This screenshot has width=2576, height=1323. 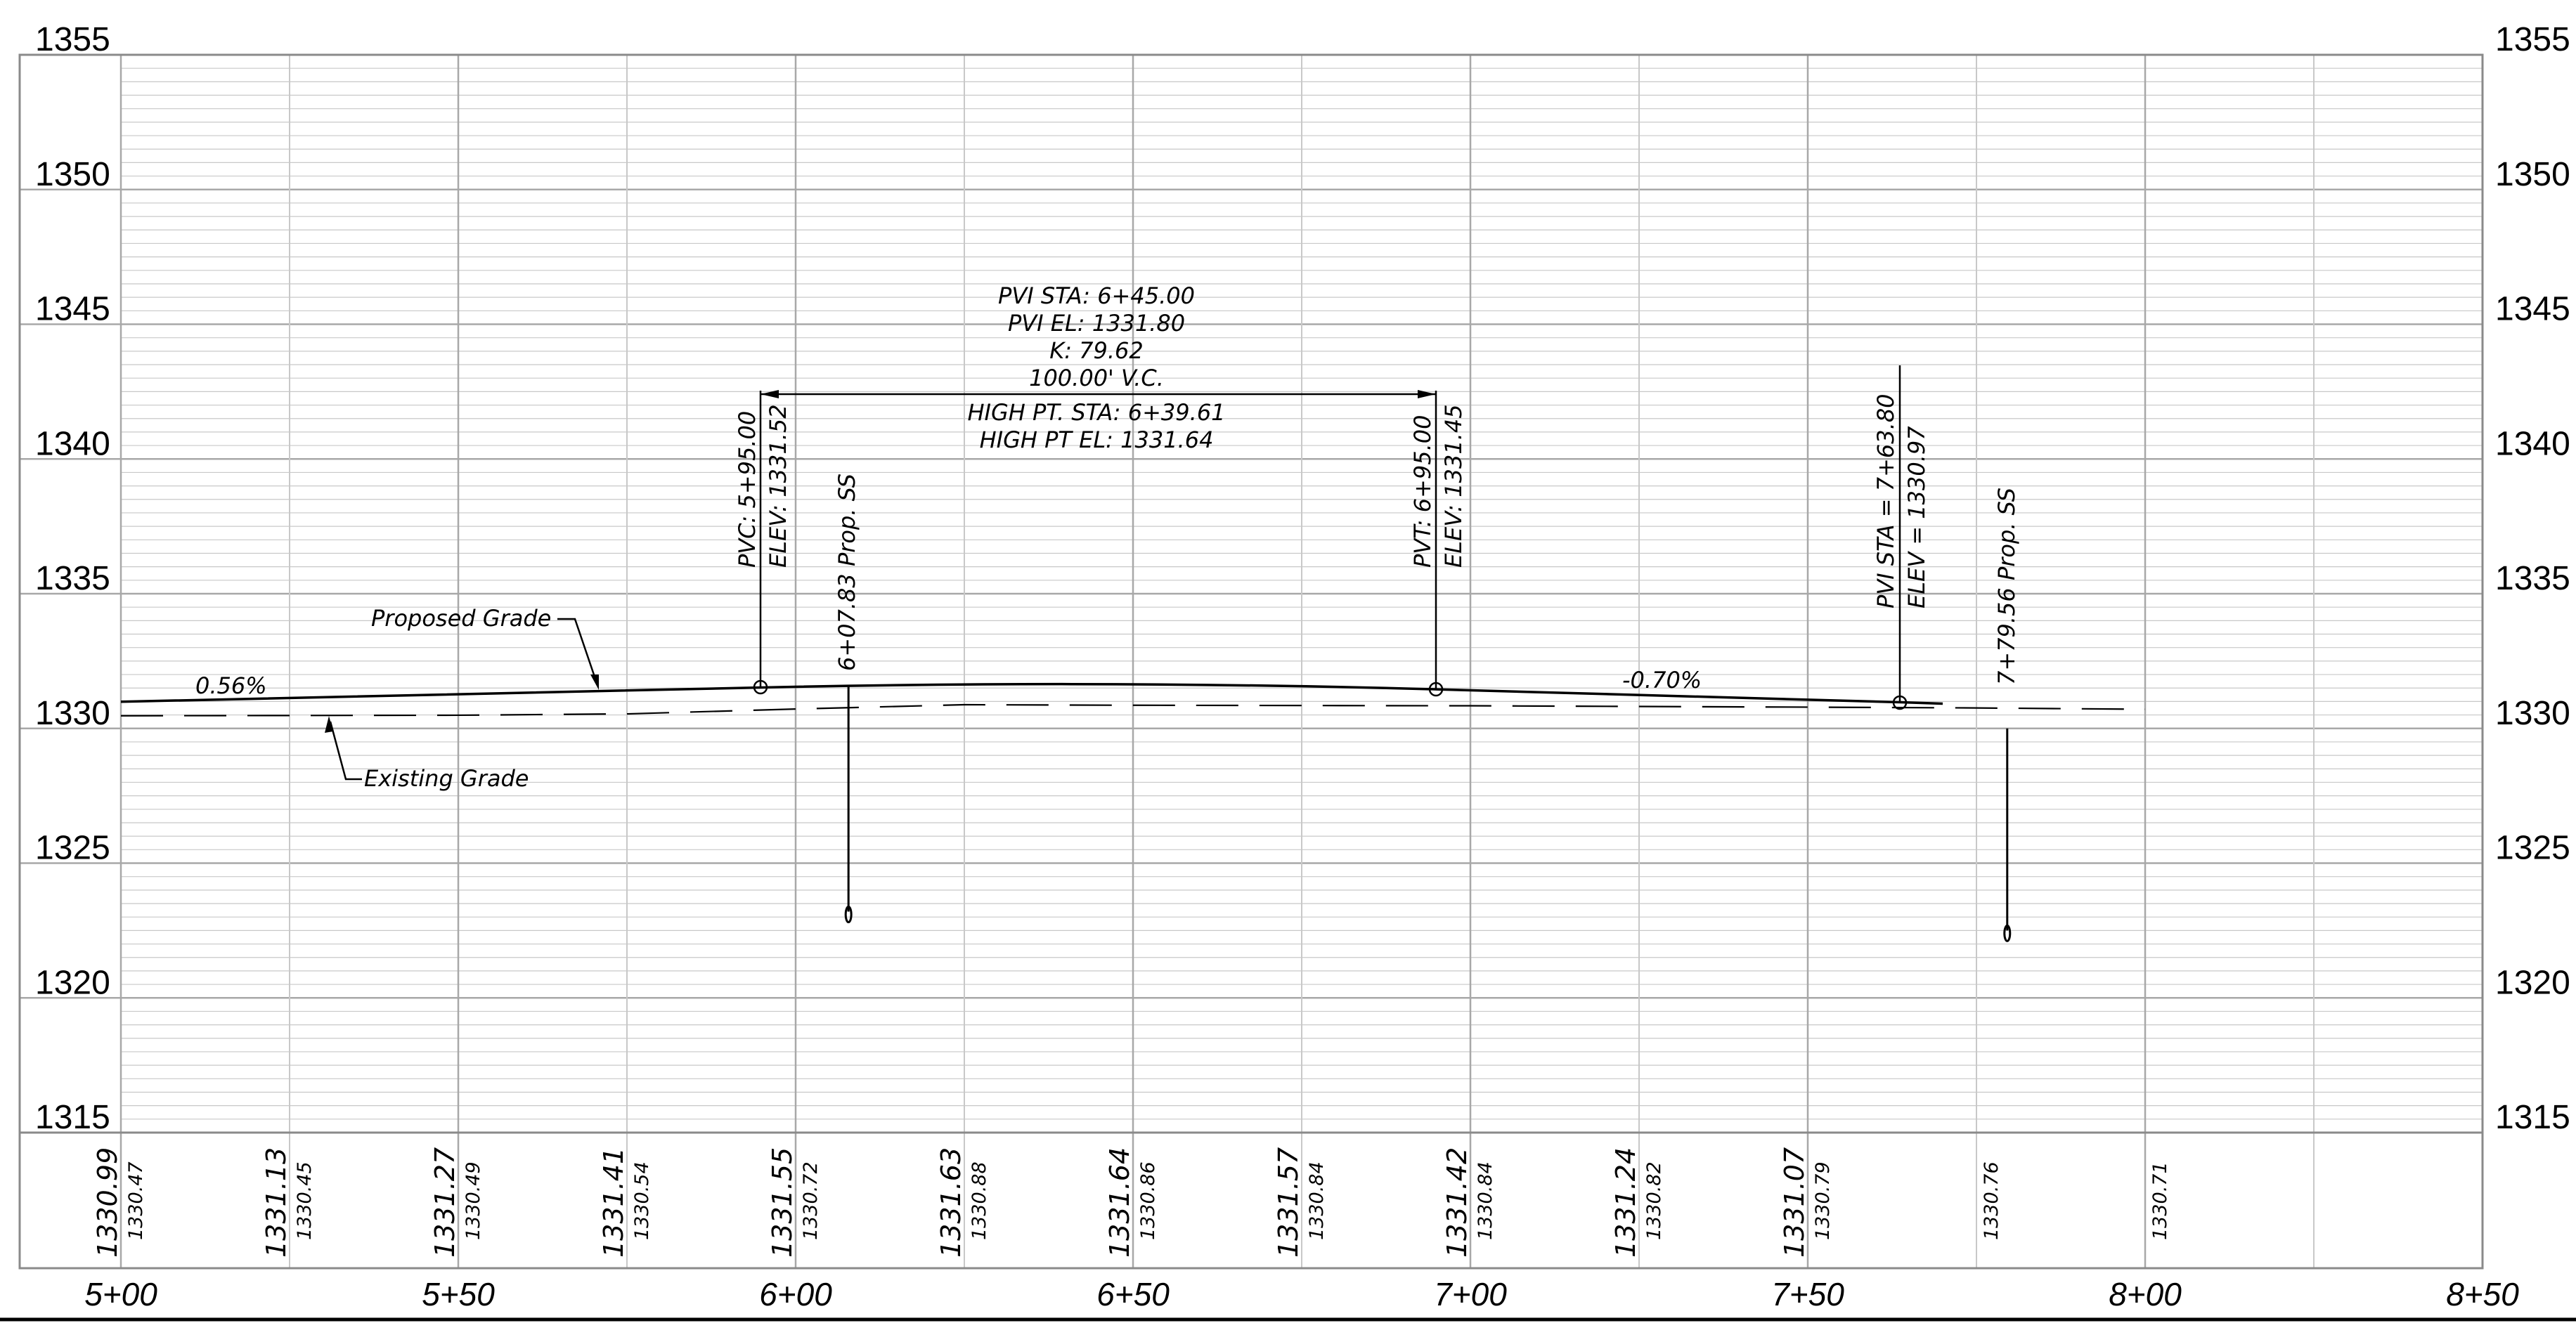 I want to click on elevation-label-right: 1340, so click(x=2532, y=444).